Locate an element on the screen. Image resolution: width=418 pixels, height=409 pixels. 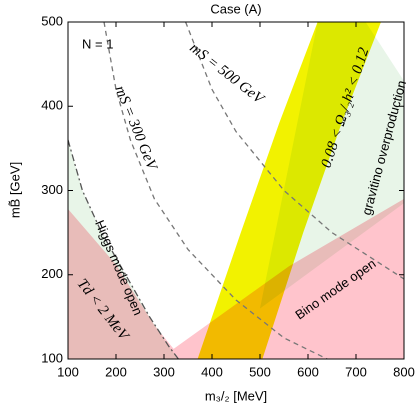
y-axis-label: mB̃ [GeV] is located at coordinates (14, 190).